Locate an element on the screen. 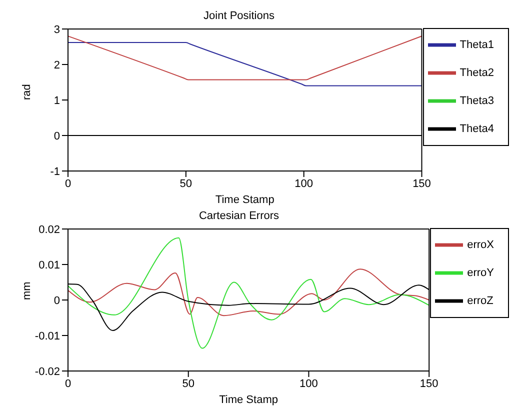 This screenshot has height=419, width=527. legend-label: erroX is located at coordinates (480, 244).